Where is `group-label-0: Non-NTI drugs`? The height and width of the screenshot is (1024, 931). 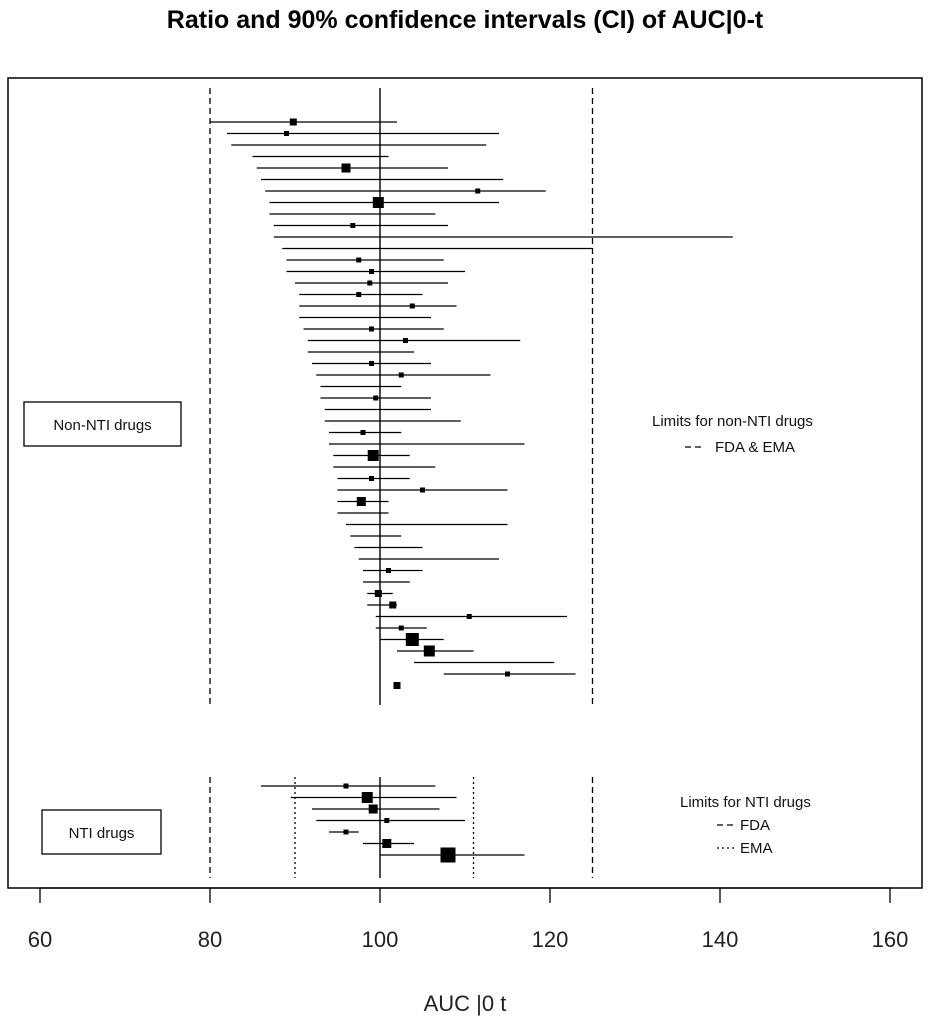 group-label-0: Non-NTI drugs is located at coordinates (102, 425).